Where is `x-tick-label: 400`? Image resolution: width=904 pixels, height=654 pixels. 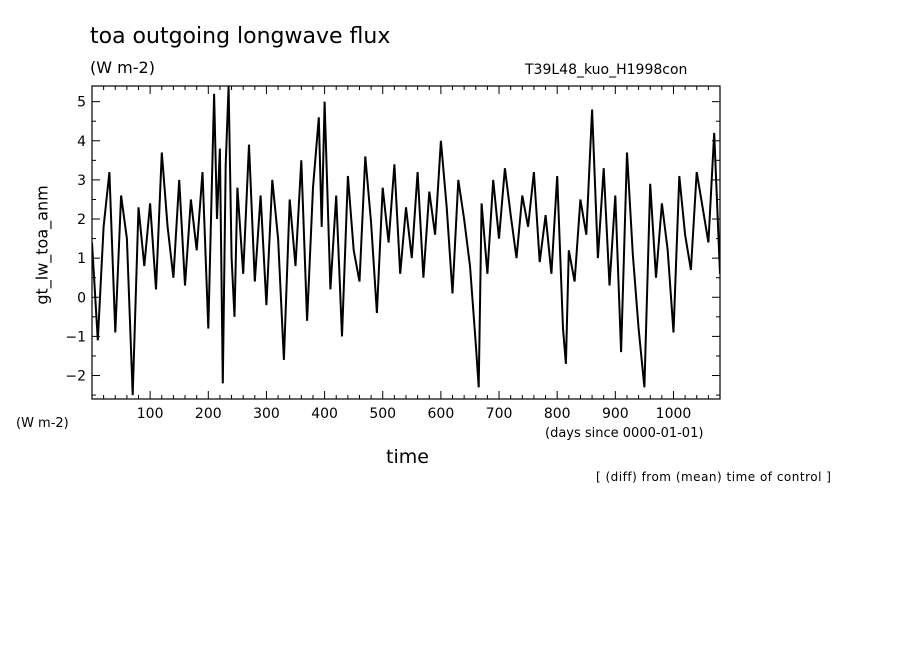
x-tick-label: 400 is located at coordinates (324, 414).